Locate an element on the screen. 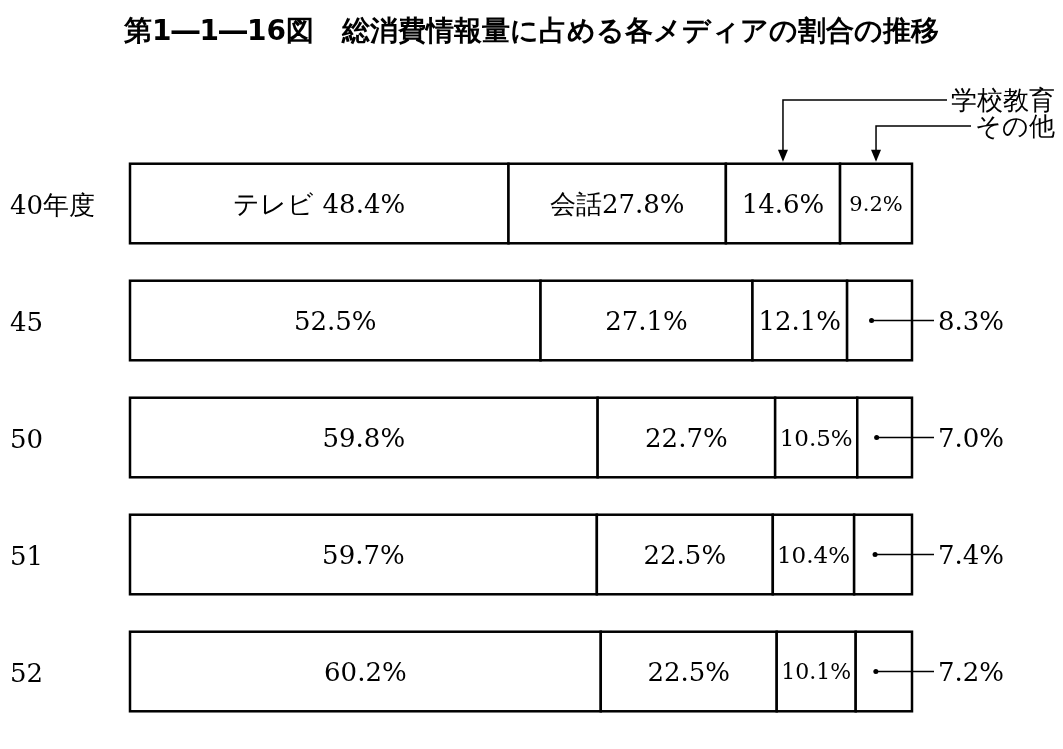 Image resolution: width=1063 pixels, height=749 pixels. data-label: テレビ 48.4% is located at coordinates (319, 203).